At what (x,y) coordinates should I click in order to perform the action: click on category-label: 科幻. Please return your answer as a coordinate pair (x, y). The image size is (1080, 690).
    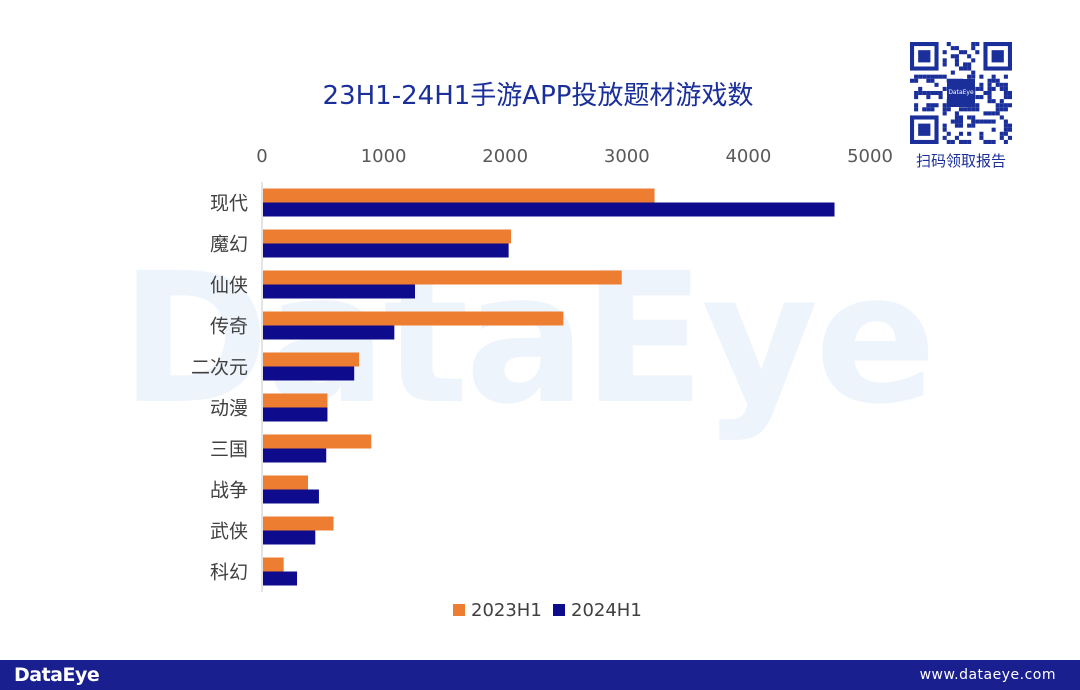
    Looking at the image, I should click on (229, 573).